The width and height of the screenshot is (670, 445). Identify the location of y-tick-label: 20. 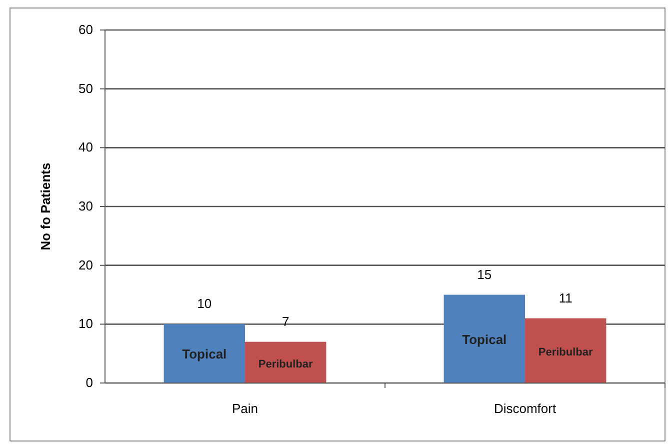
(85, 264).